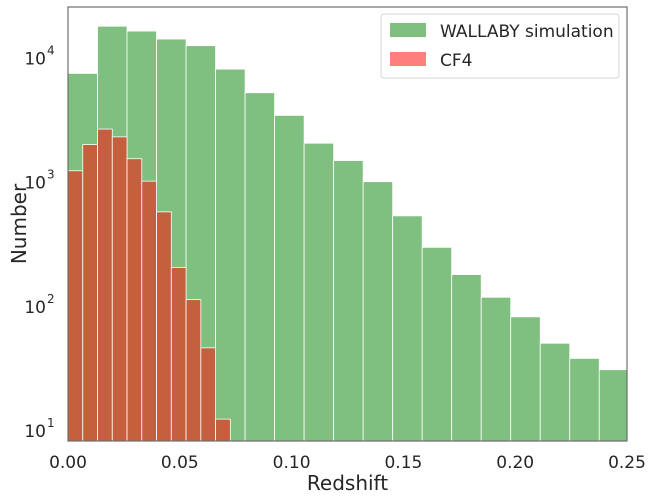 This screenshot has width=651, height=499. I want to click on y-tick-exponent: 2, so click(51, 299).